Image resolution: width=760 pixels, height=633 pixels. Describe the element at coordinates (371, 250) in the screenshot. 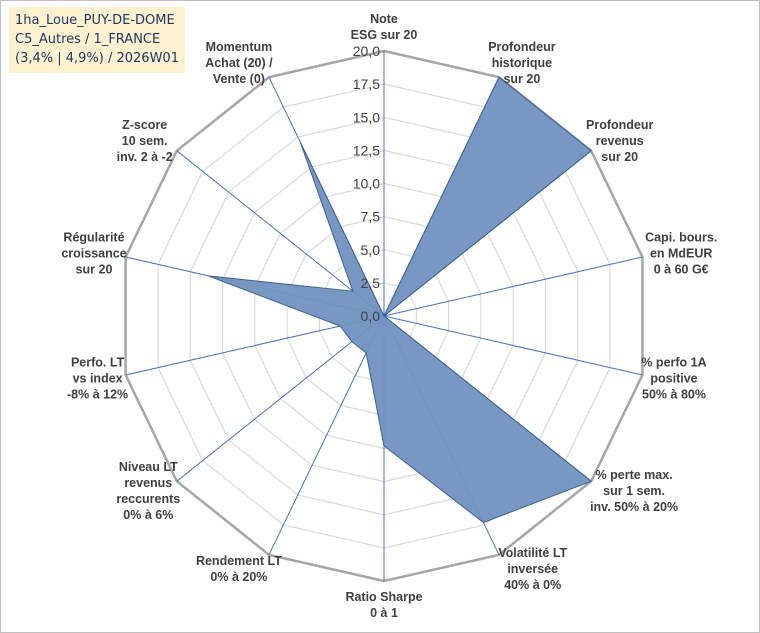

I see `tick-label: 5,0` at that location.